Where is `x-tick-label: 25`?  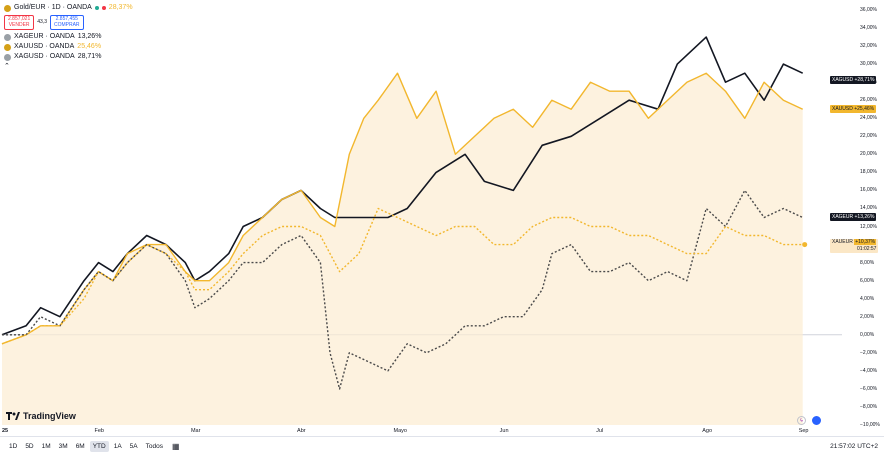
x-tick-label: 25 is located at coordinates (5, 431).